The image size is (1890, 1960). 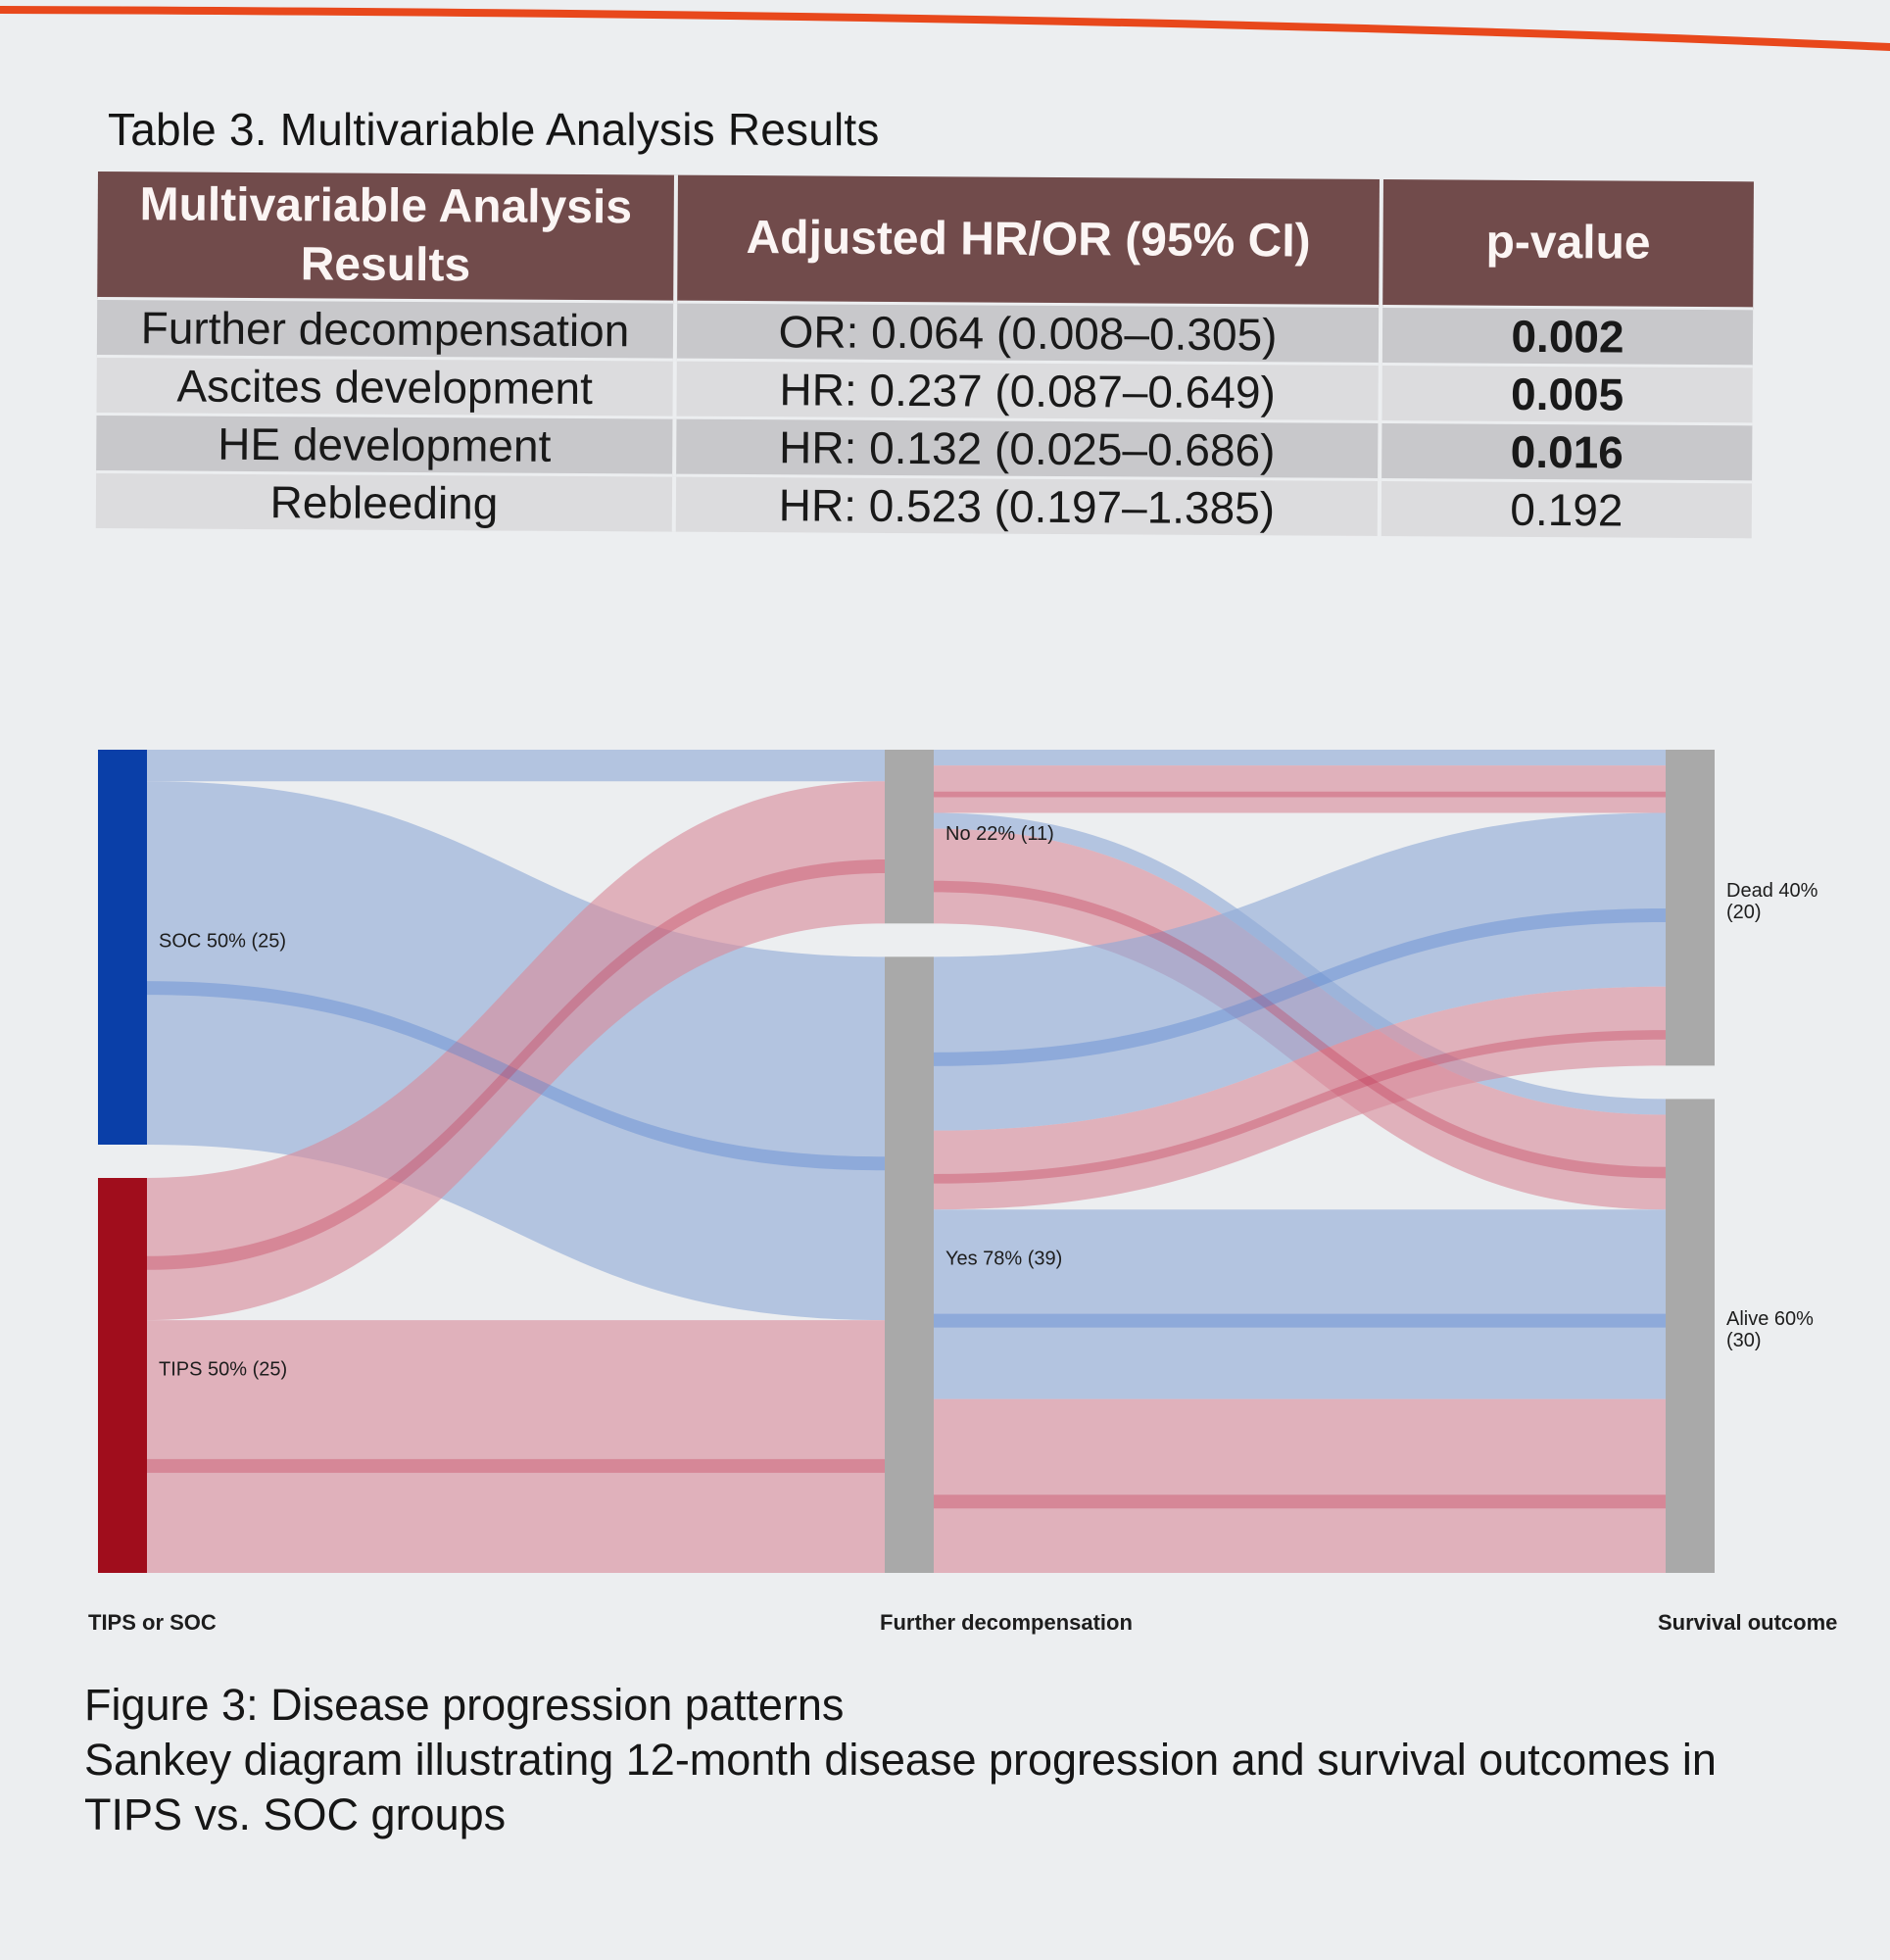 What do you see at coordinates (1006, 1622) in the screenshot?
I see `sankey-stage-label: Further decompensation` at bounding box center [1006, 1622].